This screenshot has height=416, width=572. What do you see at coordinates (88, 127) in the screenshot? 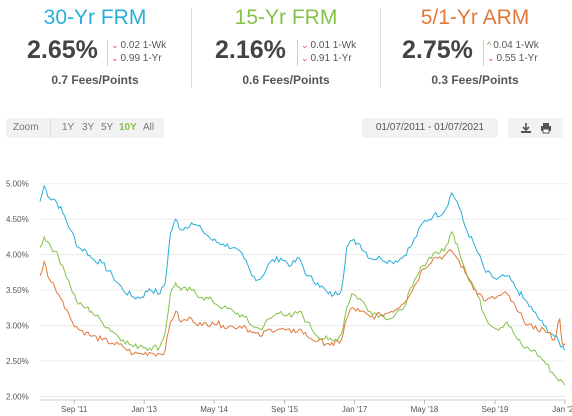
I see `zoom-option-3y: 3Y` at bounding box center [88, 127].